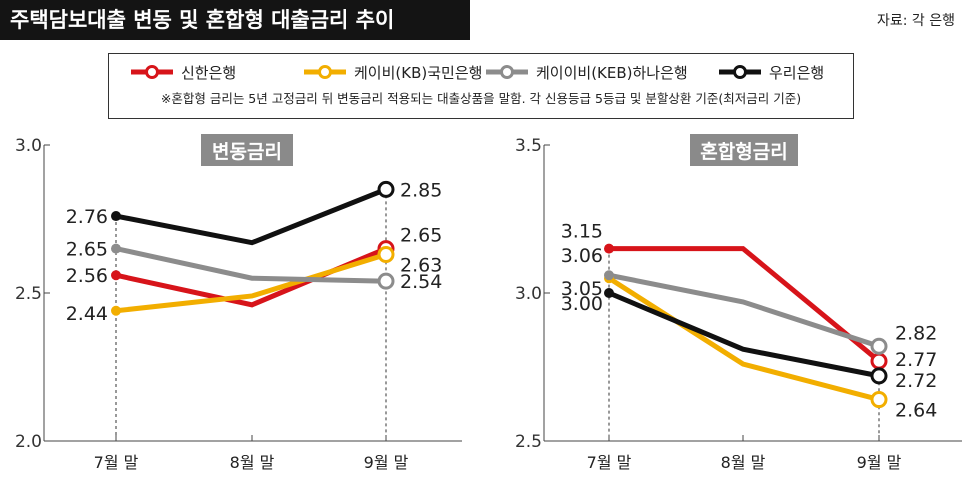 The height and width of the screenshot is (477, 963). What do you see at coordinates (797, 72) in the screenshot?
I see `legend-label-woori: 우리은행` at bounding box center [797, 72].